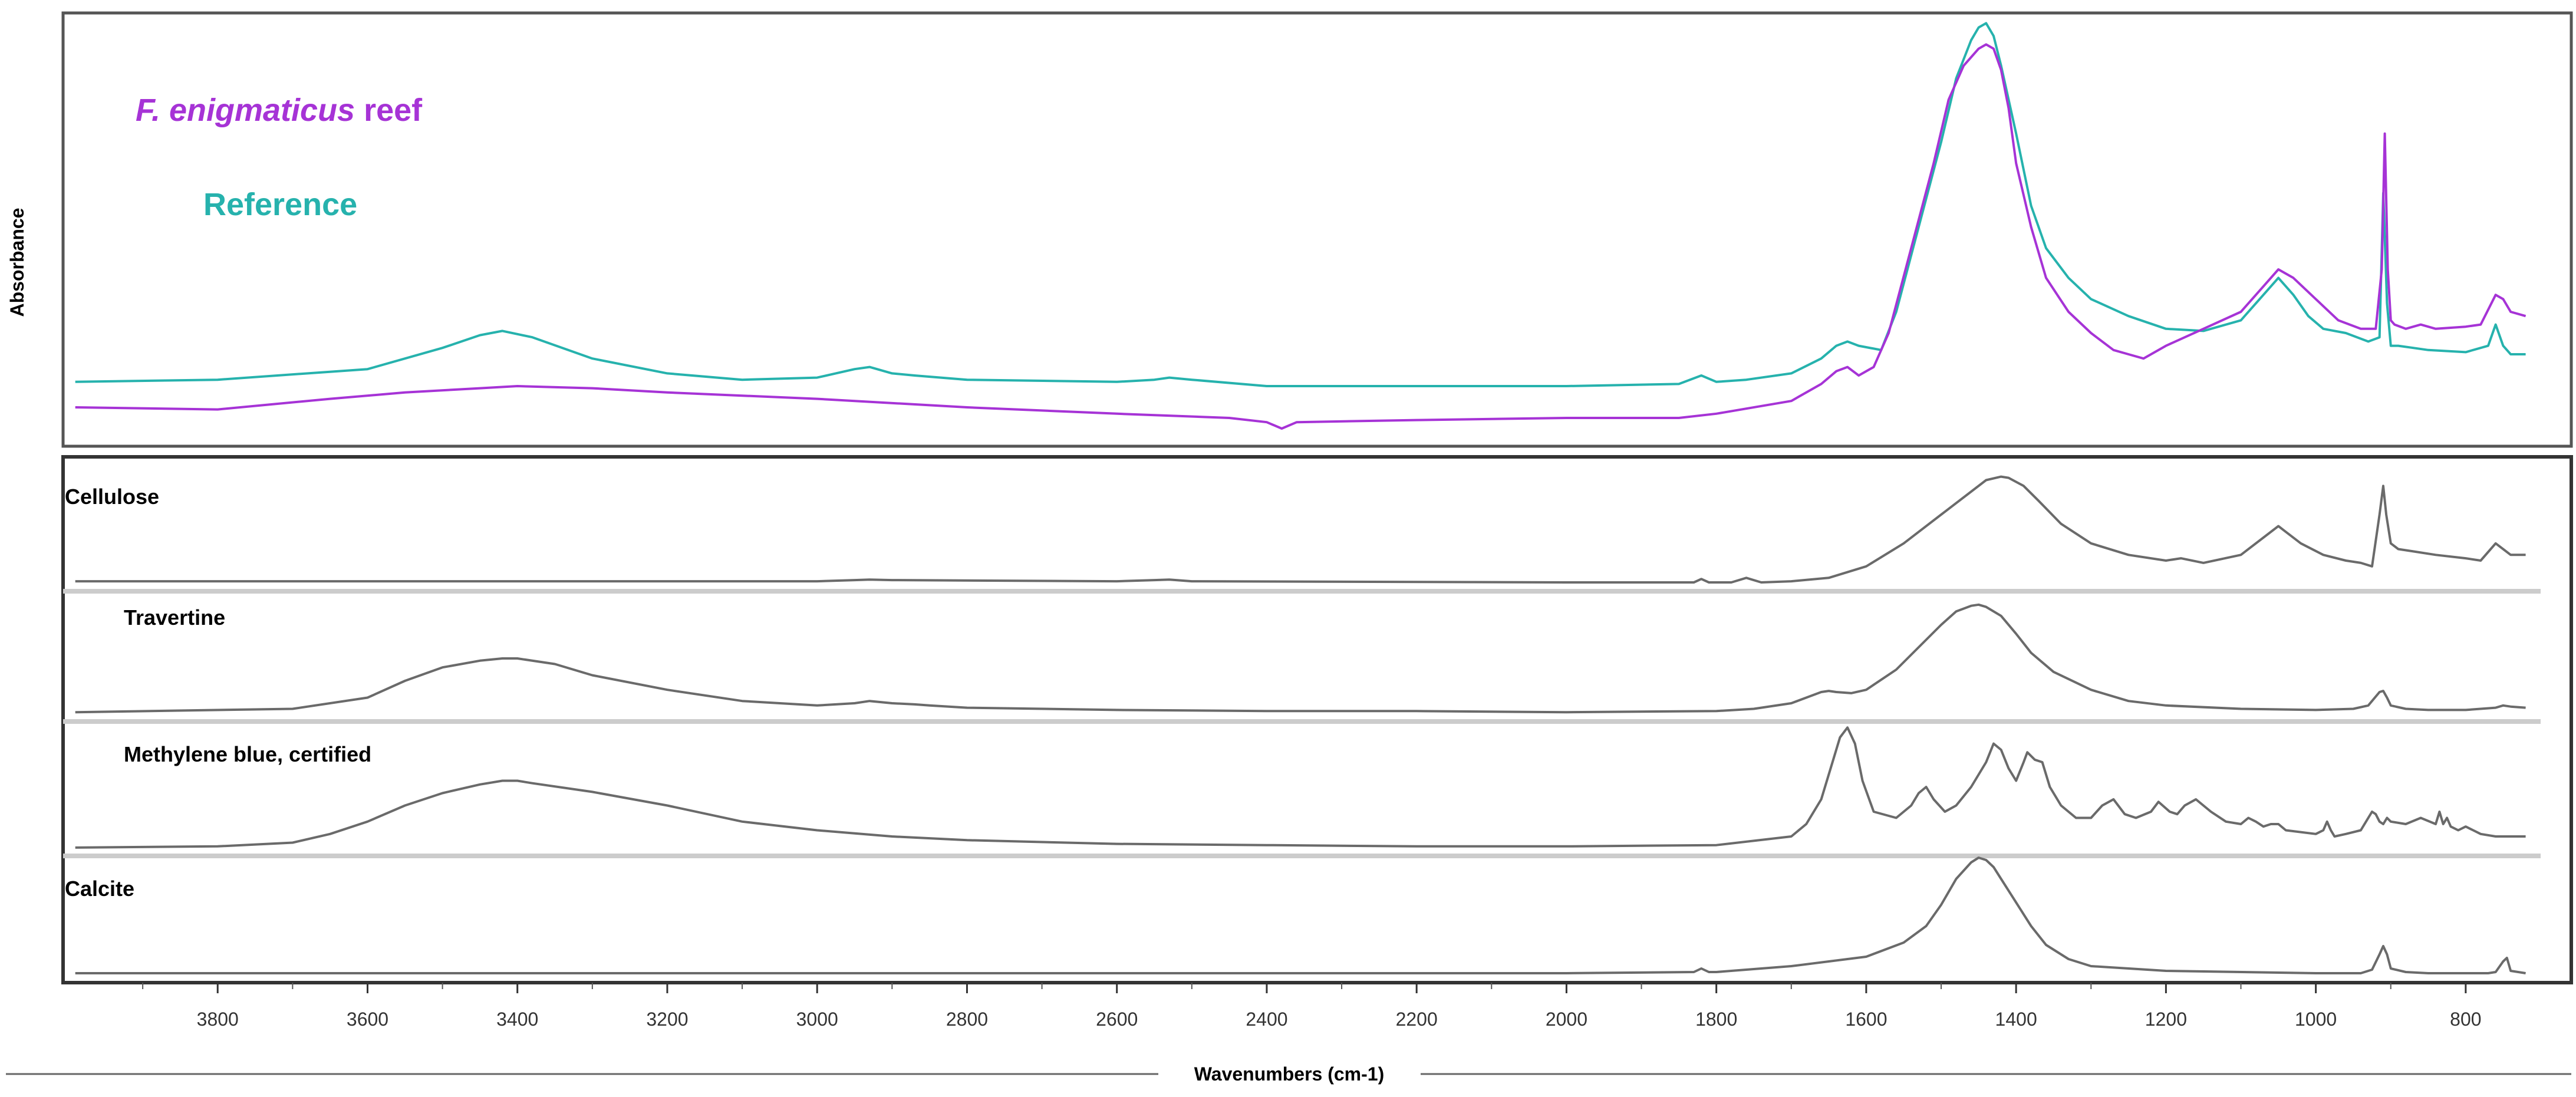  What do you see at coordinates (667, 1020) in the screenshot?
I see `x-tick-label: 3200` at bounding box center [667, 1020].